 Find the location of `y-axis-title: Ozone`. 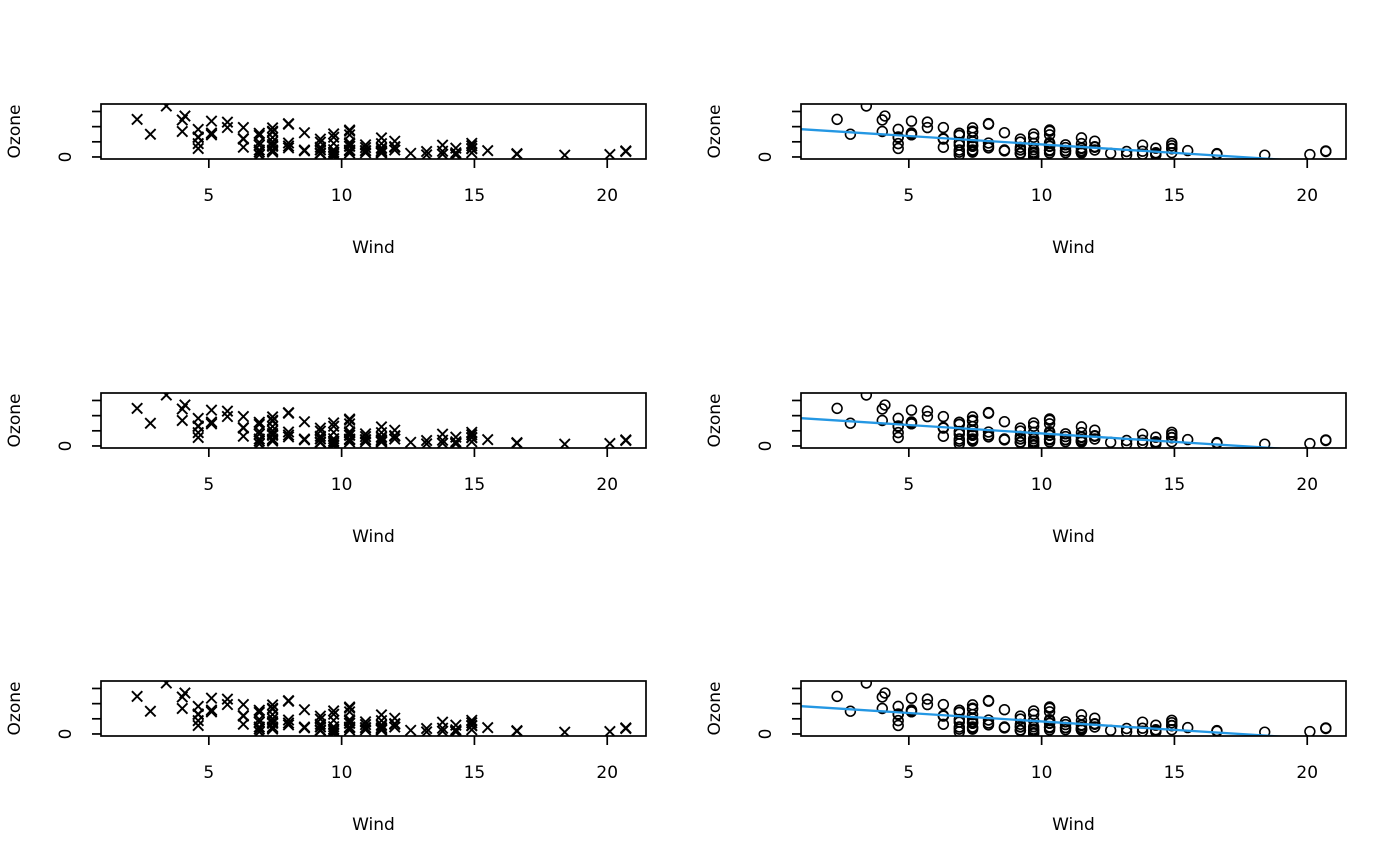

y-axis-title: Ozone is located at coordinates (15, 709).